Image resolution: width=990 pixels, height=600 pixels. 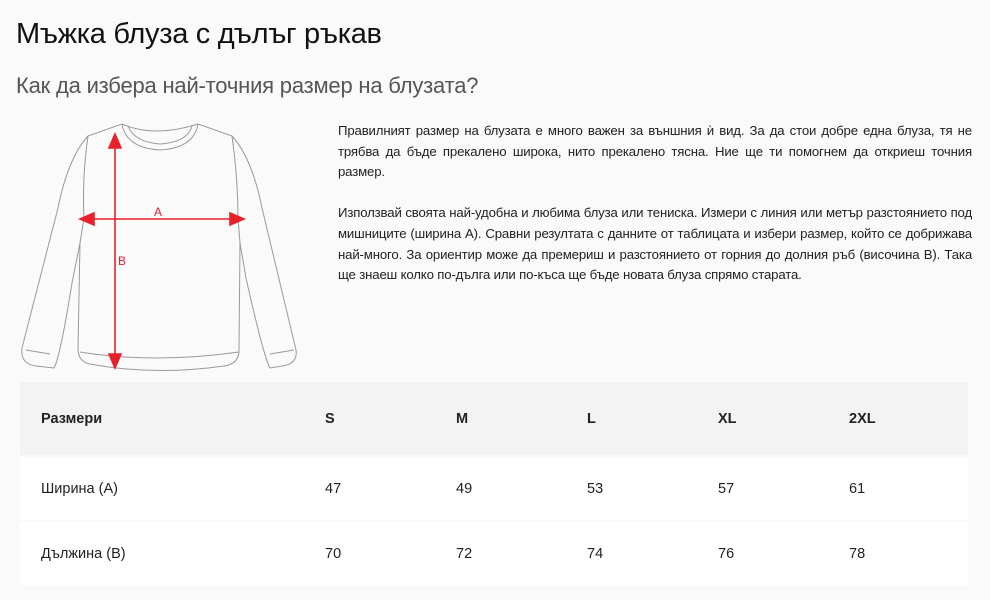 What do you see at coordinates (464, 488) in the screenshot?
I see `table-cell: 49` at bounding box center [464, 488].